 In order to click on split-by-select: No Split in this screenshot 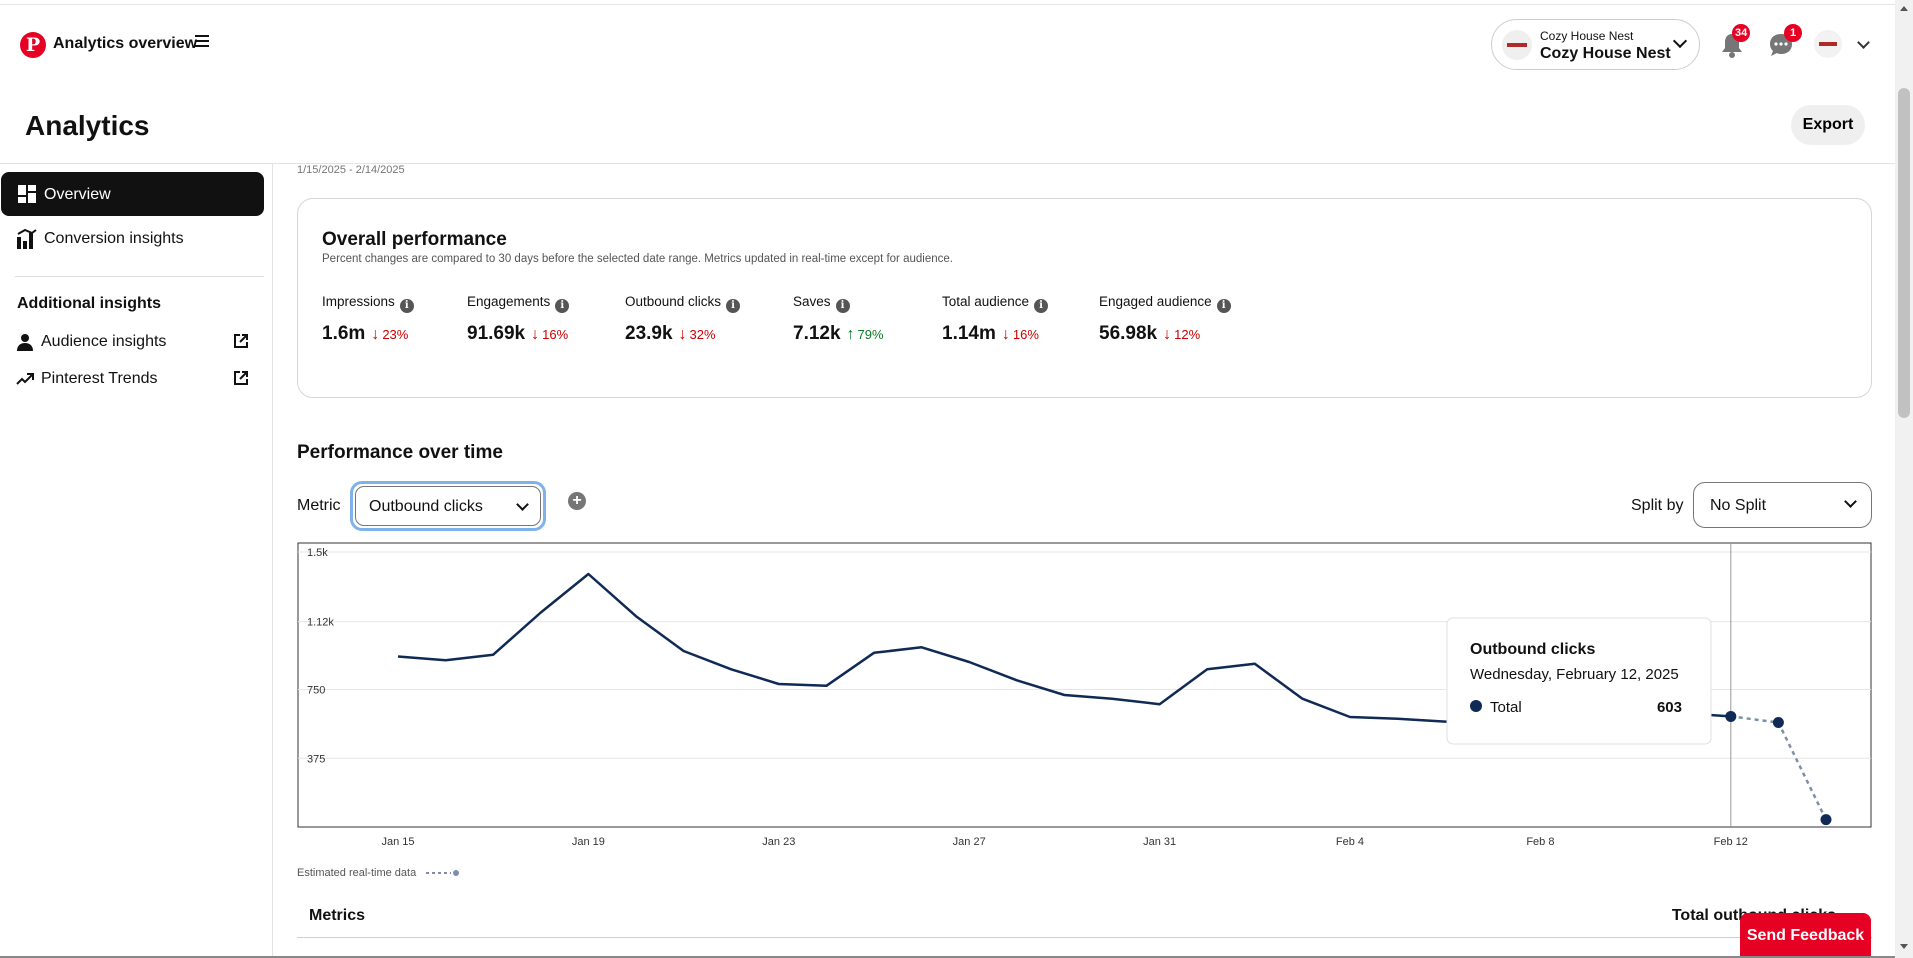, I will do `click(1782, 505)`.